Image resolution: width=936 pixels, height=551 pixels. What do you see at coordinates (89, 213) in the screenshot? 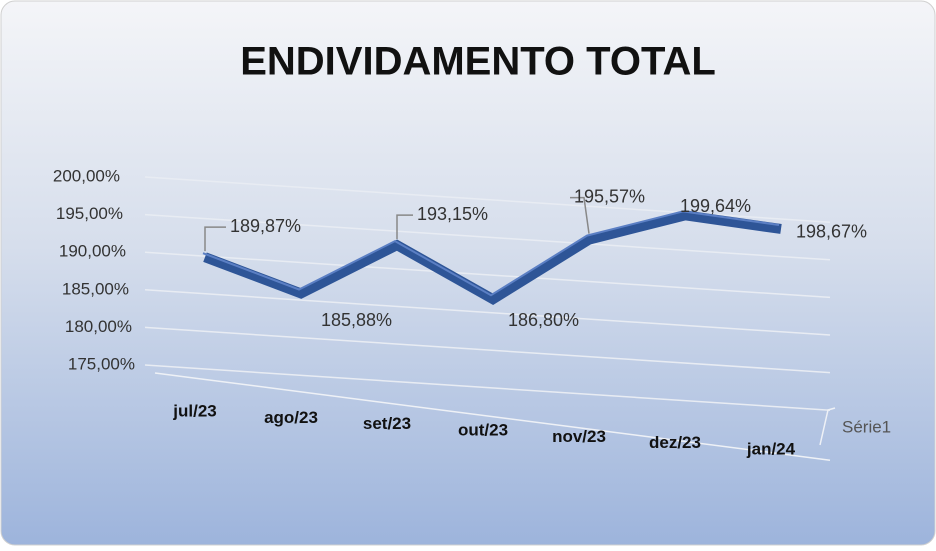
I see `y-tick-label: 195,00%` at bounding box center [89, 213].